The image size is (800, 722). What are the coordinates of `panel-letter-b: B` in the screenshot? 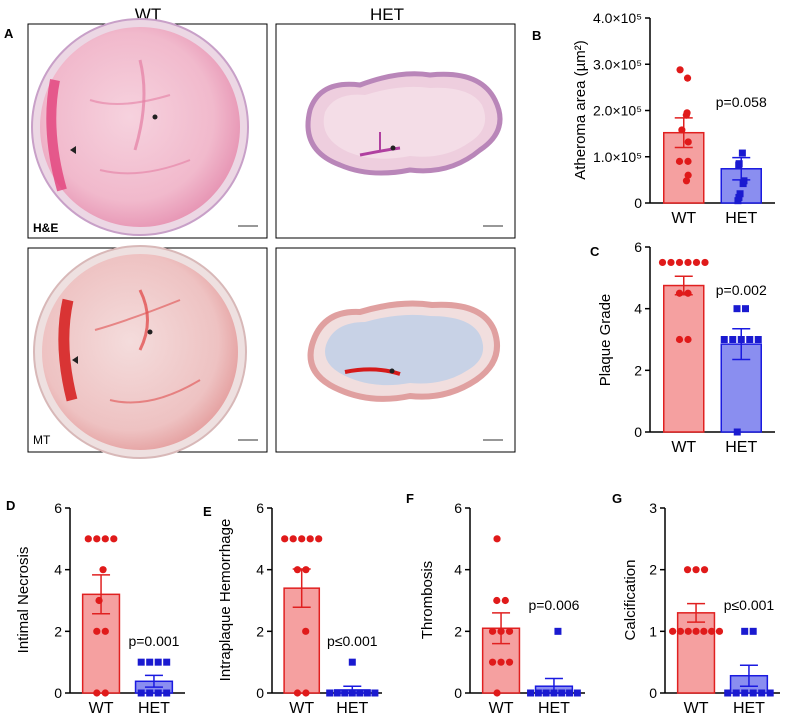 It's located at (536, 35).